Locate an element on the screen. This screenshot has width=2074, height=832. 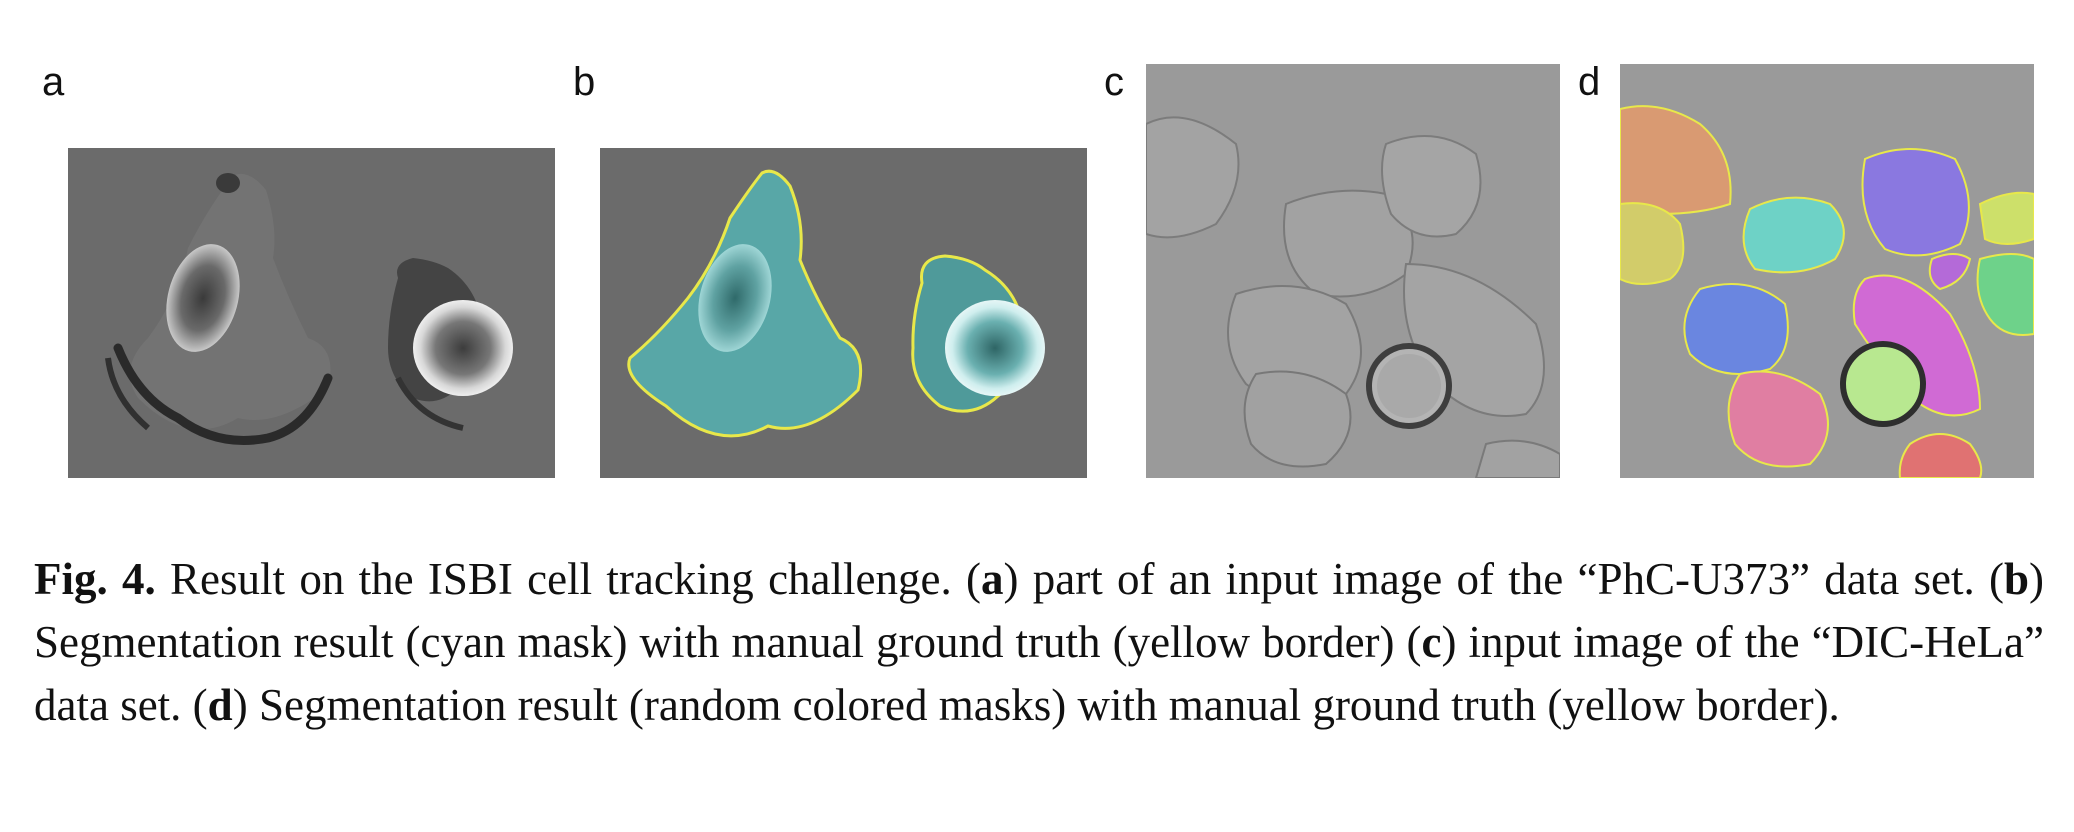
dic-hela-input-image is located at coordinates (1353, 271).